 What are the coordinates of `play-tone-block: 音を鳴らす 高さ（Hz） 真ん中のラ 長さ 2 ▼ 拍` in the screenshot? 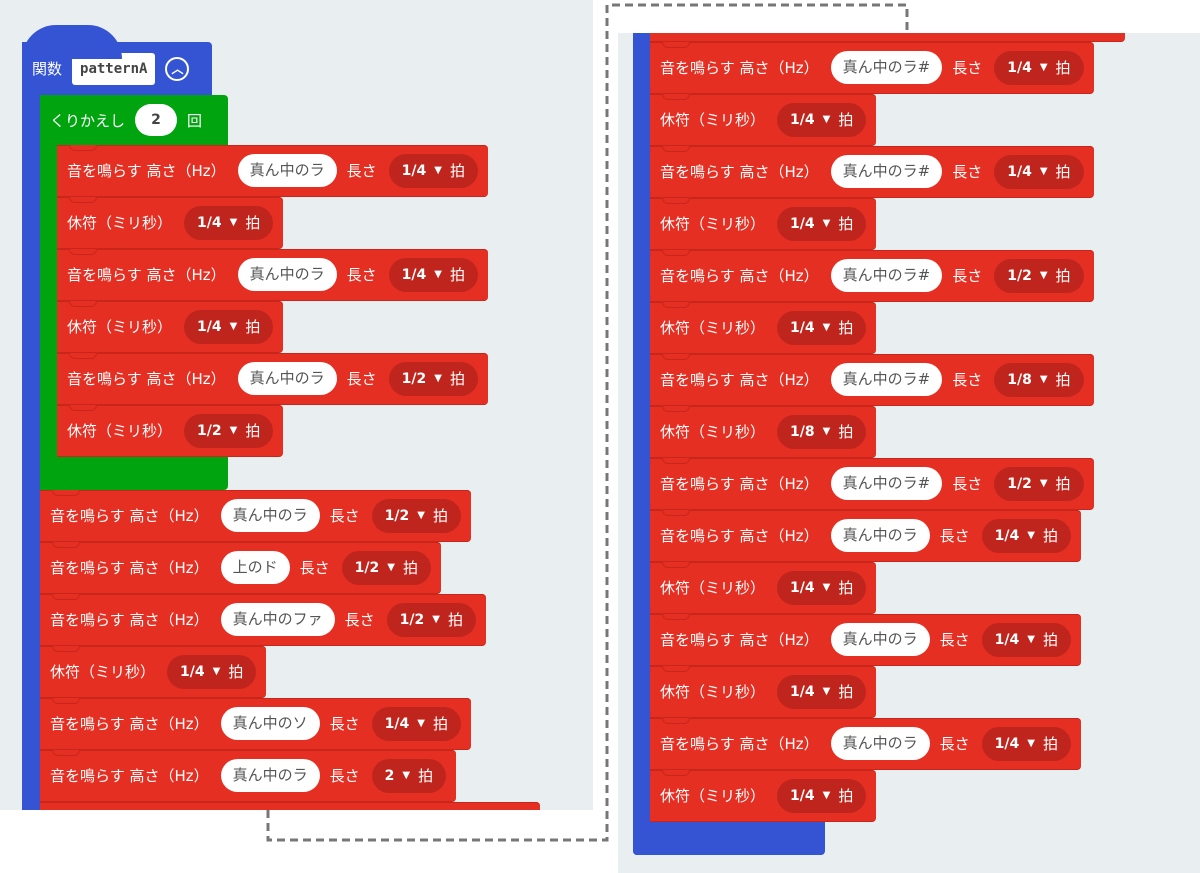 It's located at (248, 776).